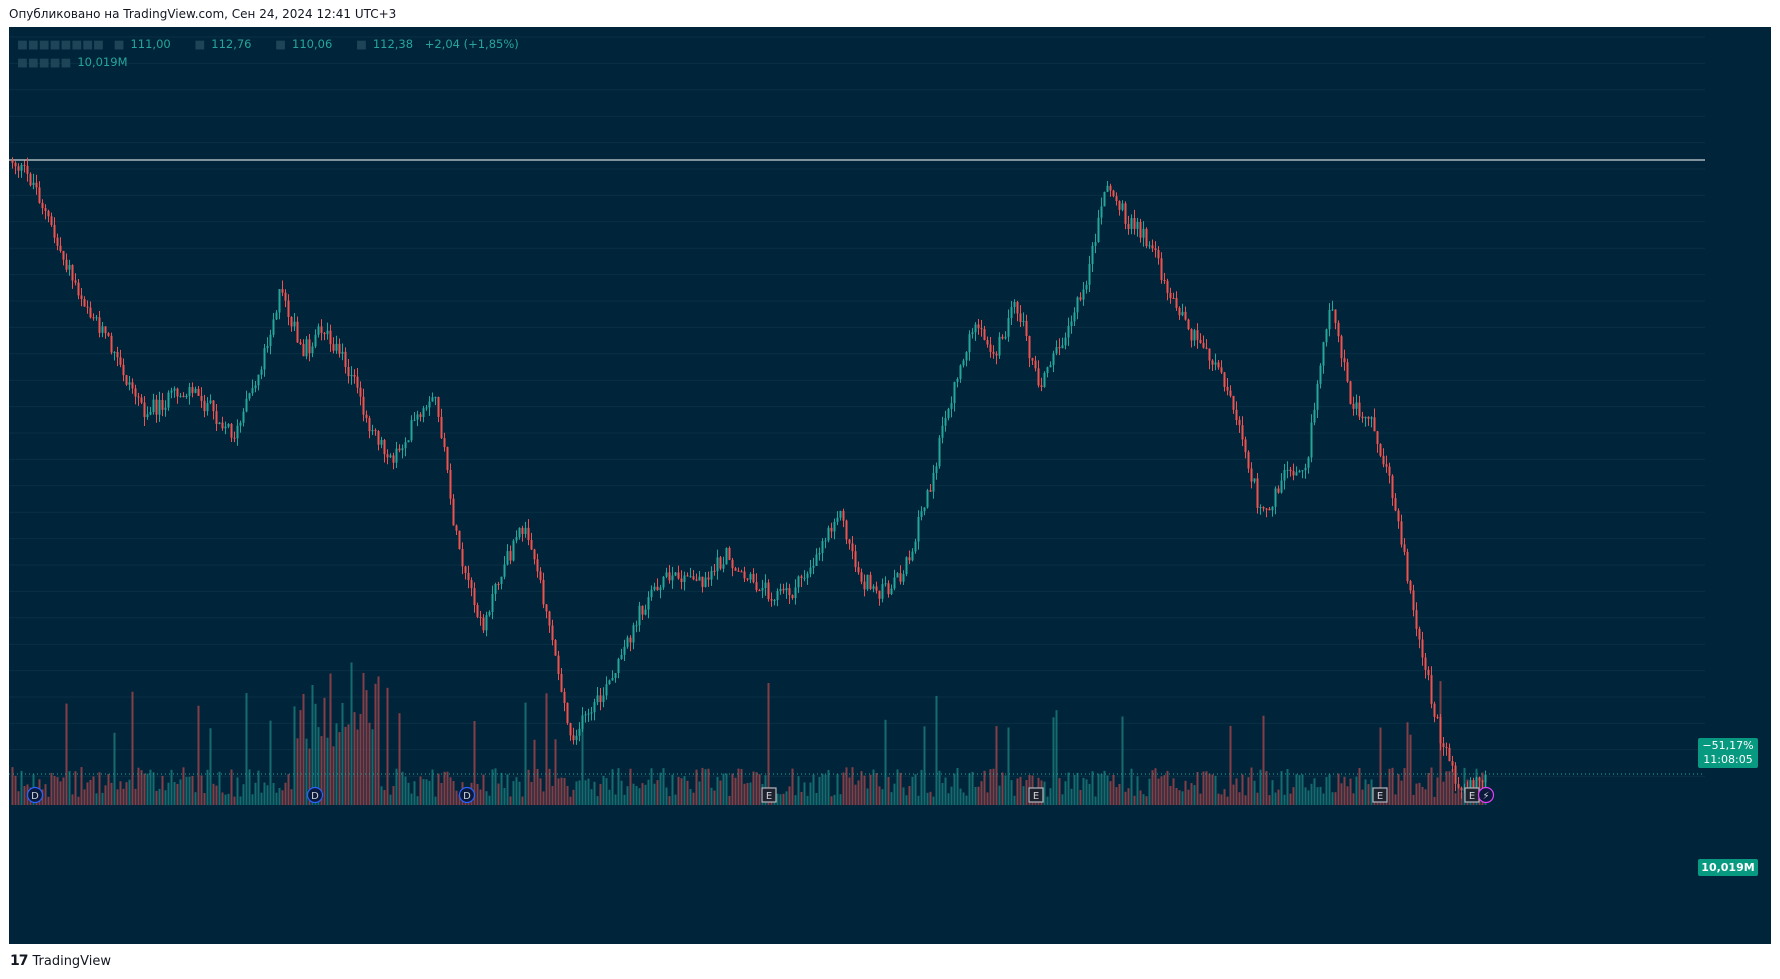  Describe the element at coordinates (361, 44) in the screenshot. I see `close-mark: ■` at that location.